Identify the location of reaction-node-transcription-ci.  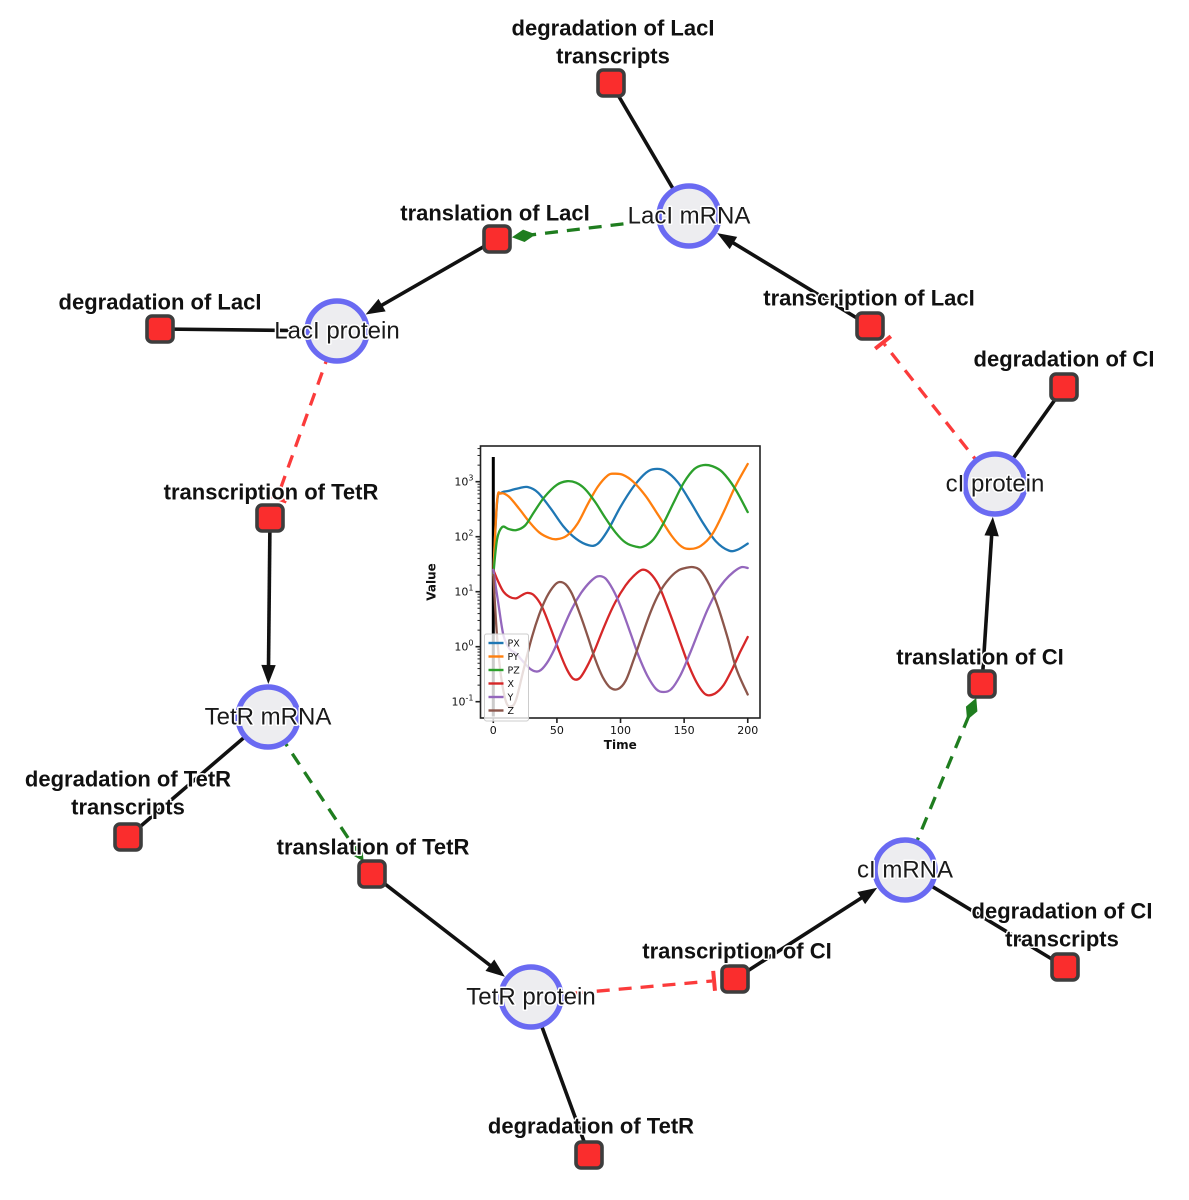
(735, 979).